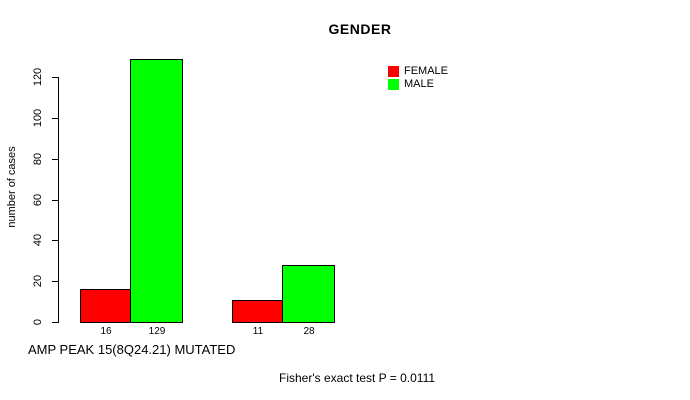  I want to click on legend-label-male: MALE, so click(419, 84).